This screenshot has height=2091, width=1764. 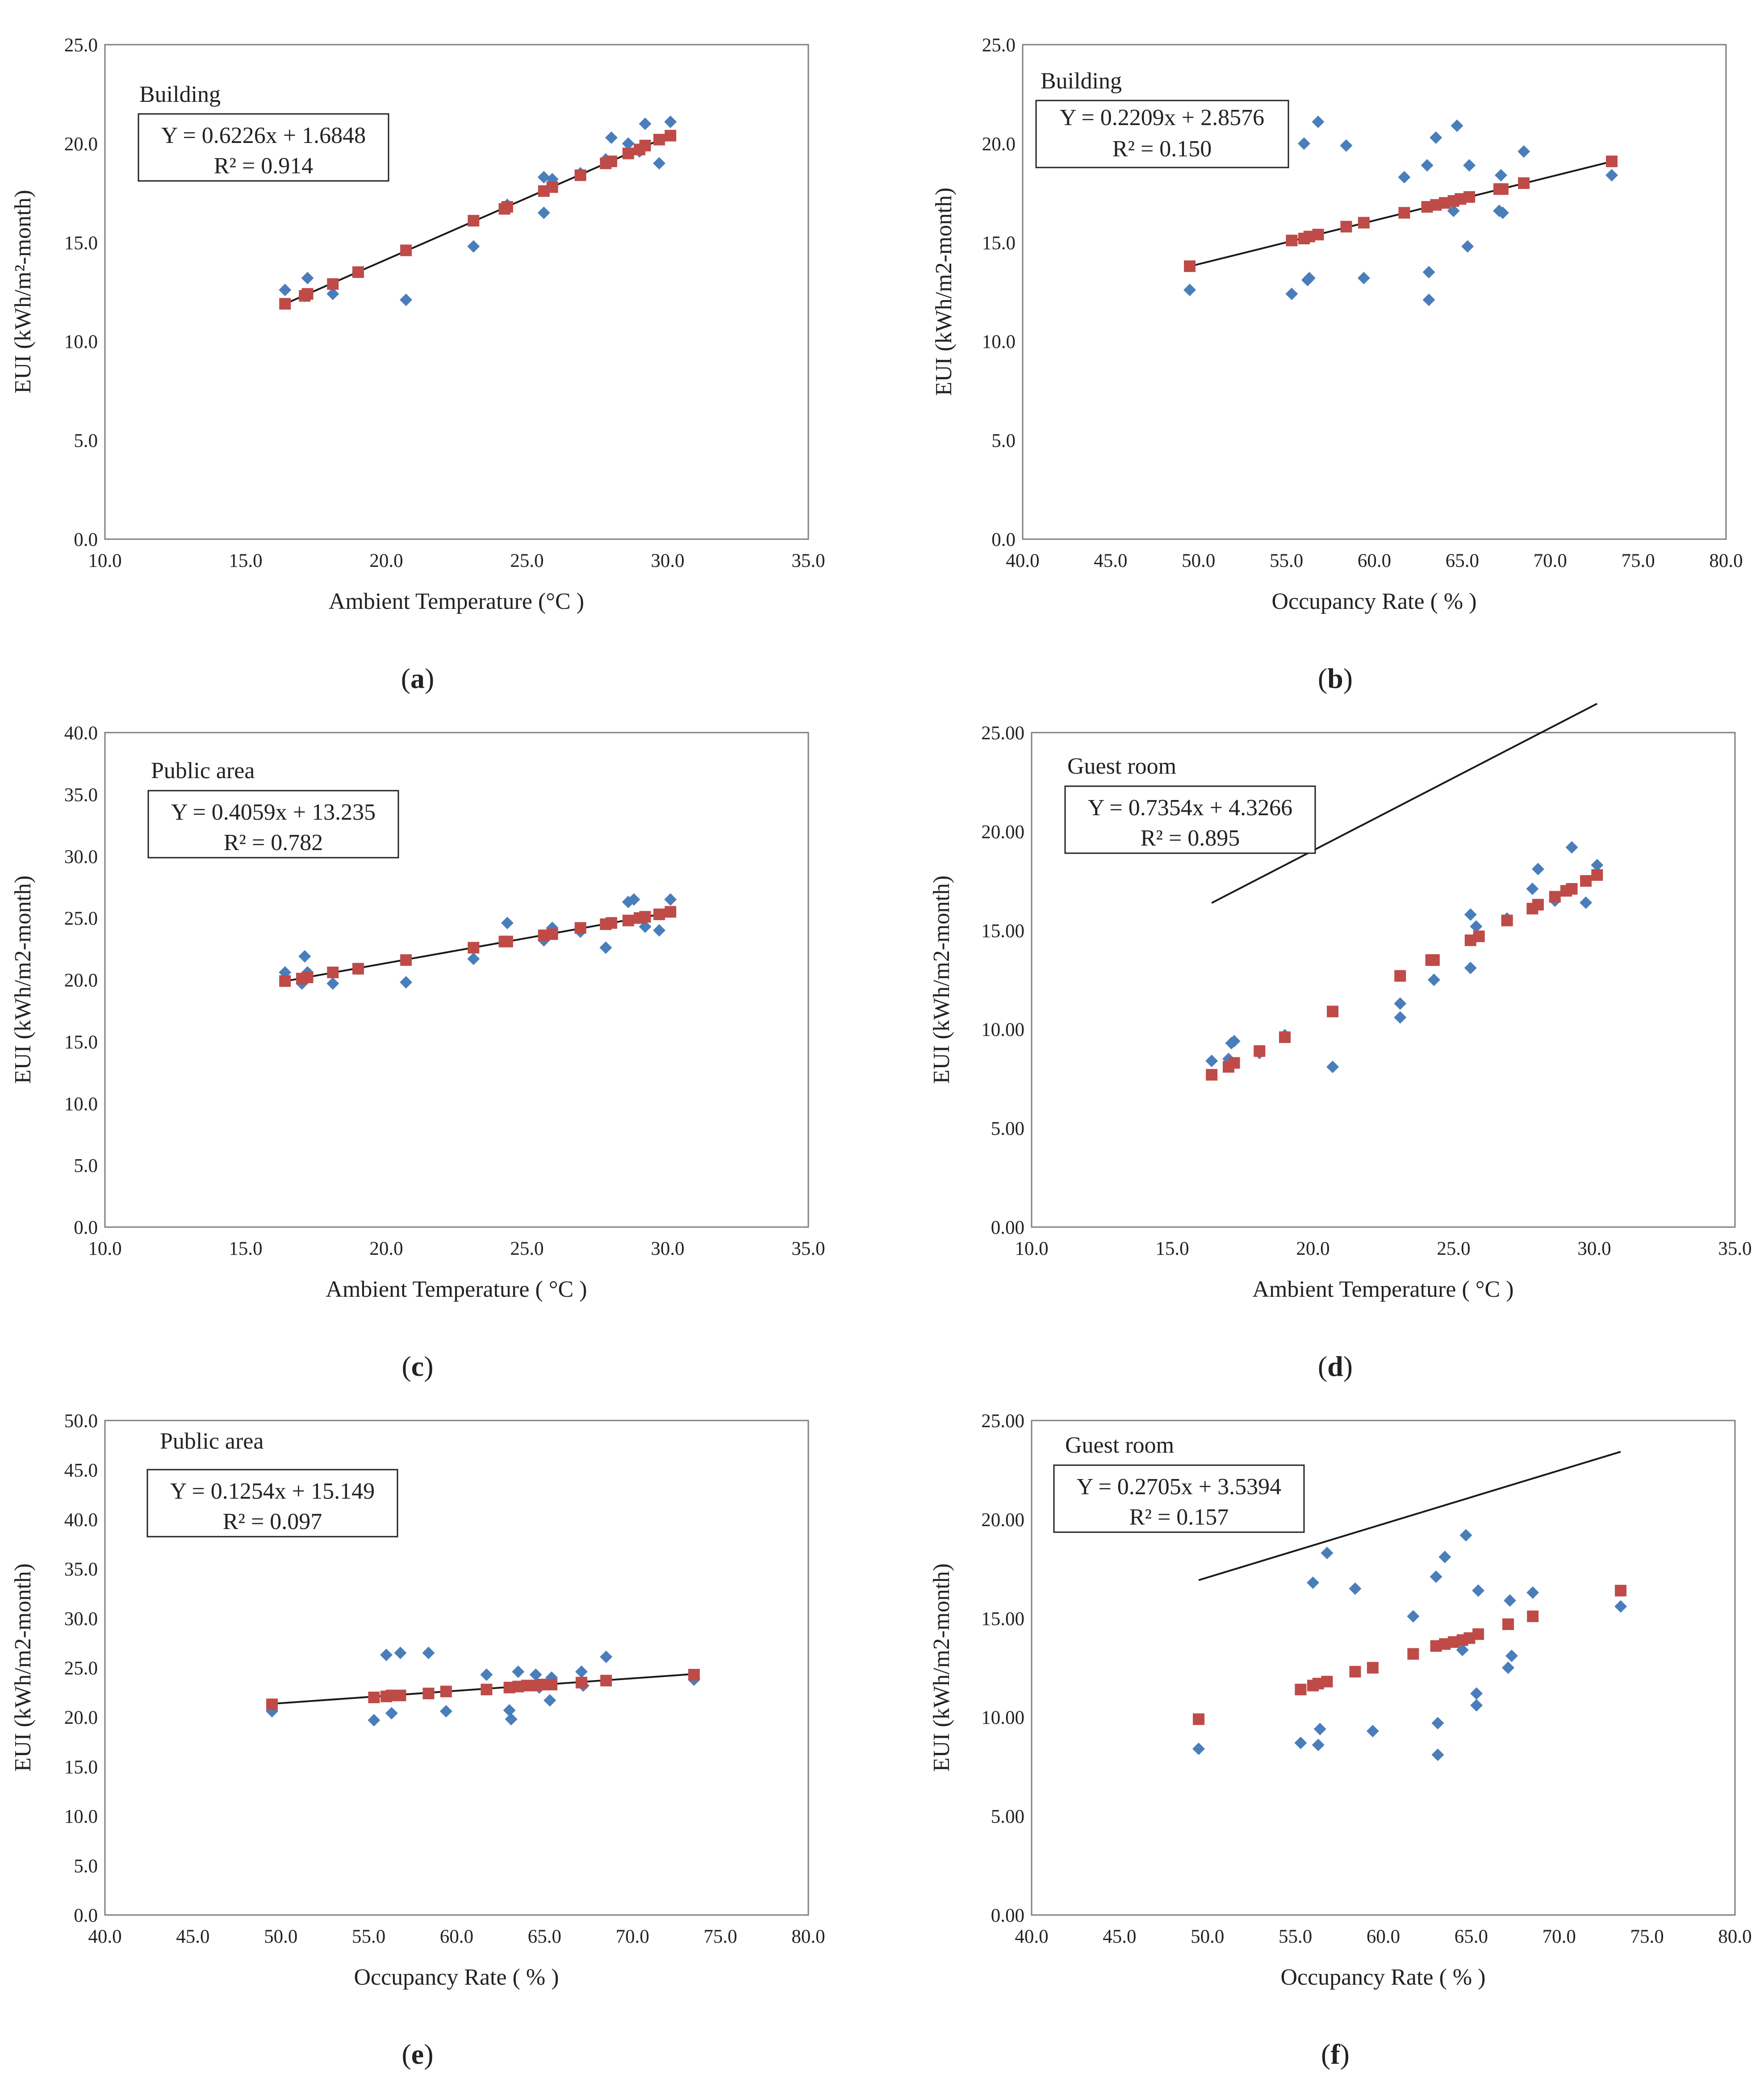 I want to click on y-tick-label: 5.0, so click(x=86, y=1166).